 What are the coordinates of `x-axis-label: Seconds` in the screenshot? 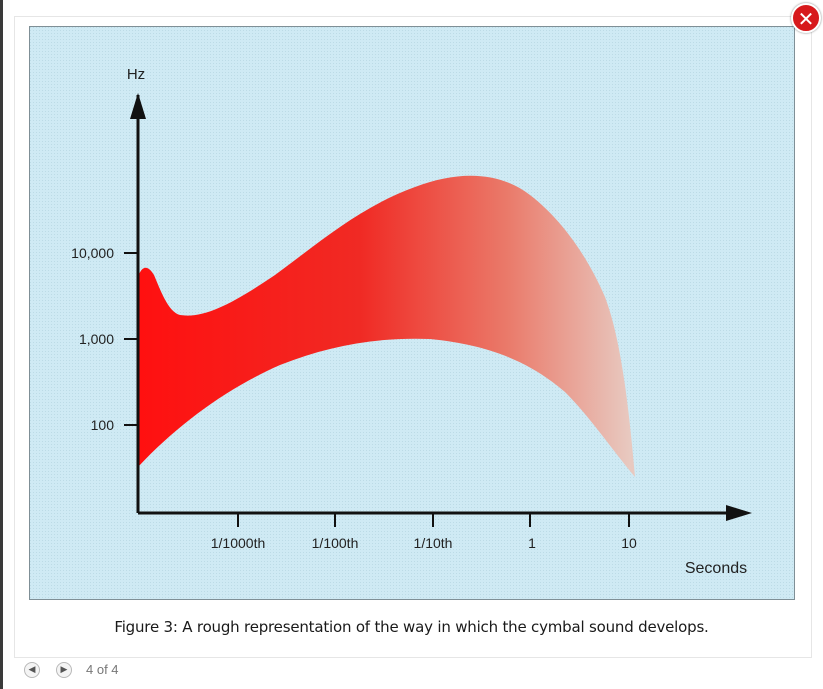 It's located at (716, 568).